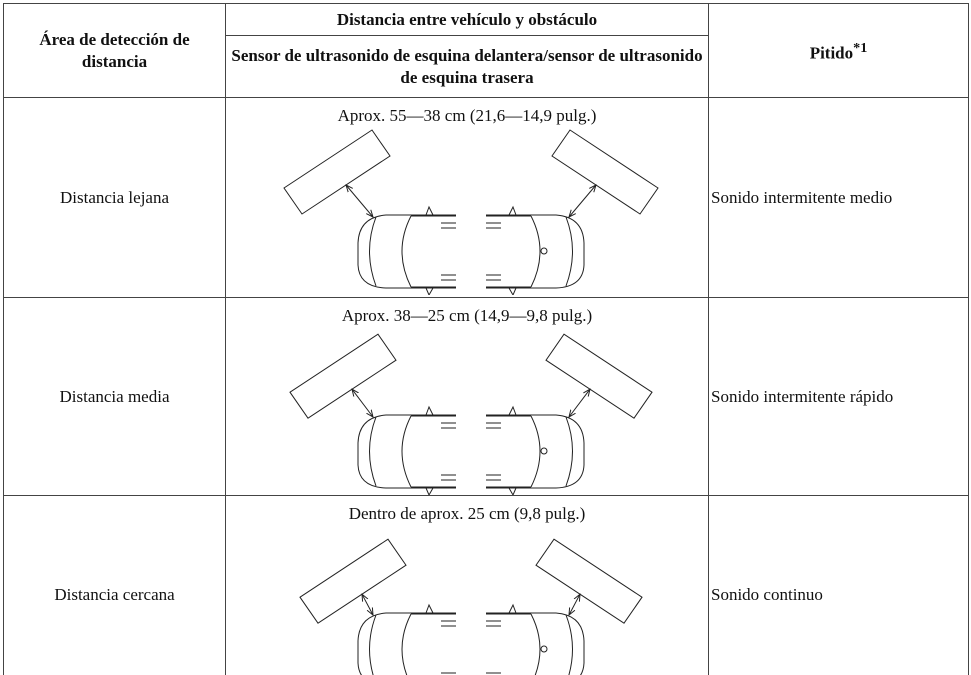 This screenshot has width=971, height=675. Describe the element at coordinates (114, 396) in the screenshot. I see `area-cell: Distancia media` at that location.